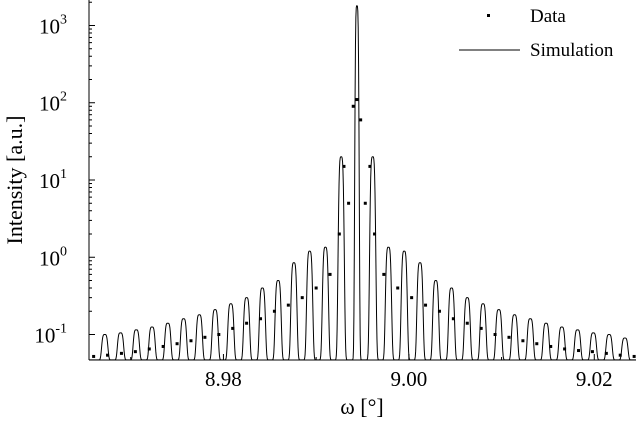 Image resolution: width=640 pixels, height=421 pixels. I want to click on x-axis-title: ω [°], so click(361, 406).